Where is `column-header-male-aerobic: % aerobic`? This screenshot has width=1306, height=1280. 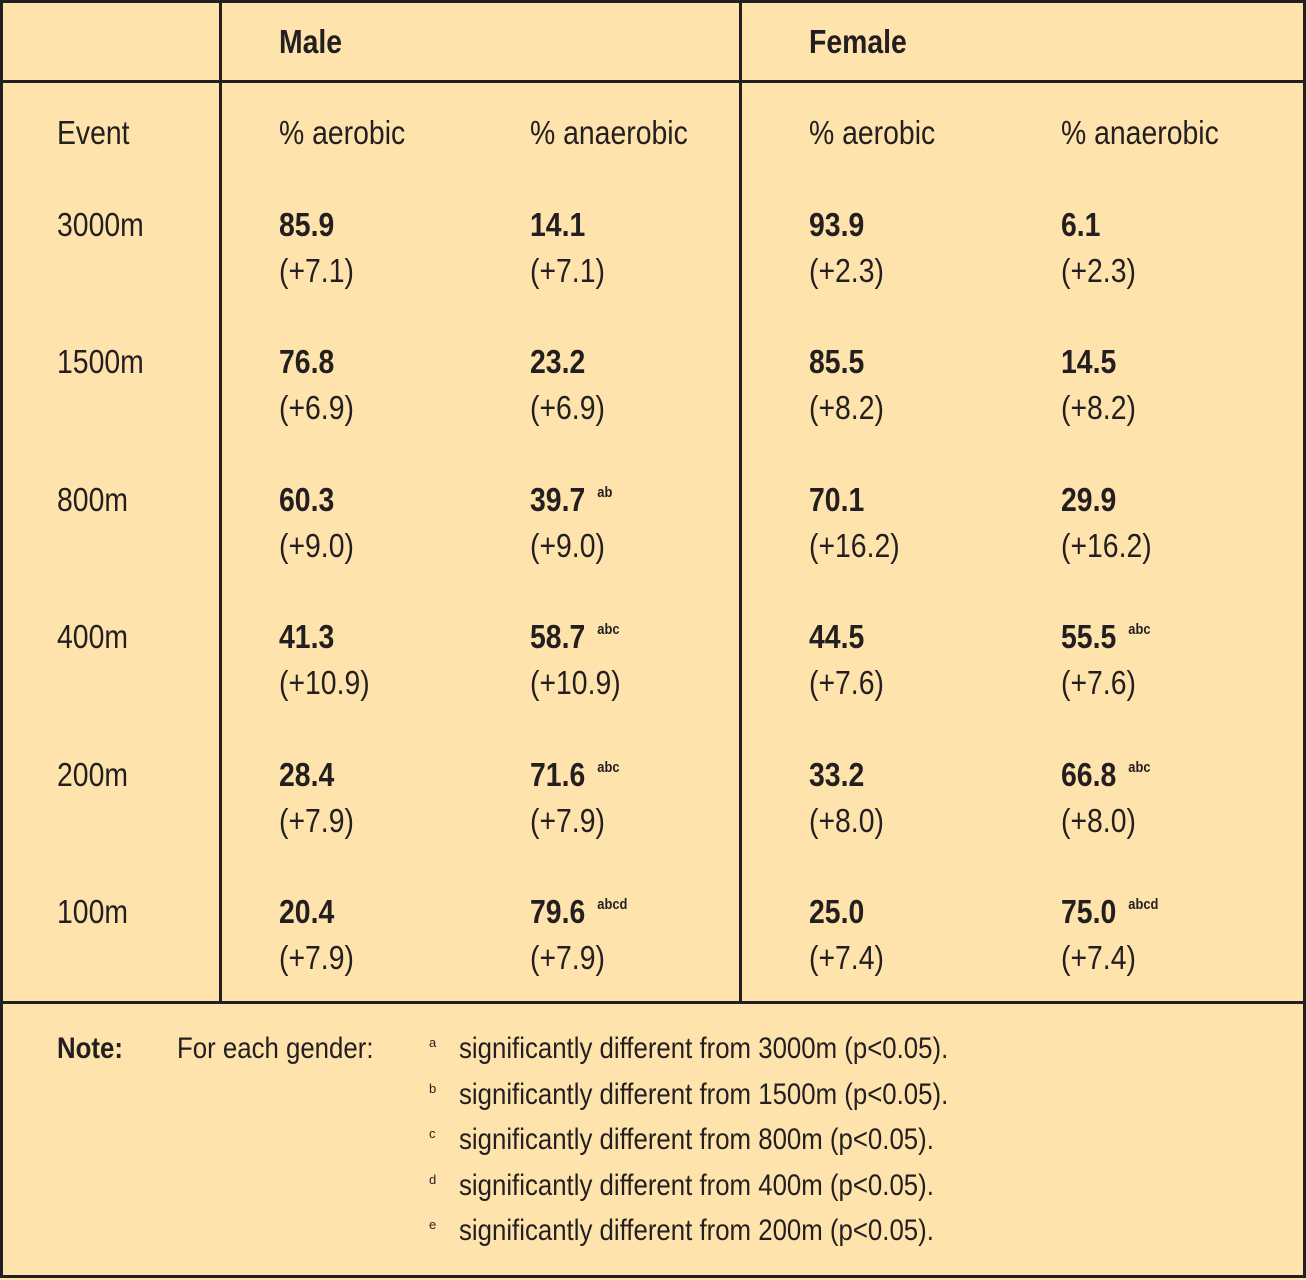 column-header-male-aerobic: % aerobic is located at coordinates (342, 132).